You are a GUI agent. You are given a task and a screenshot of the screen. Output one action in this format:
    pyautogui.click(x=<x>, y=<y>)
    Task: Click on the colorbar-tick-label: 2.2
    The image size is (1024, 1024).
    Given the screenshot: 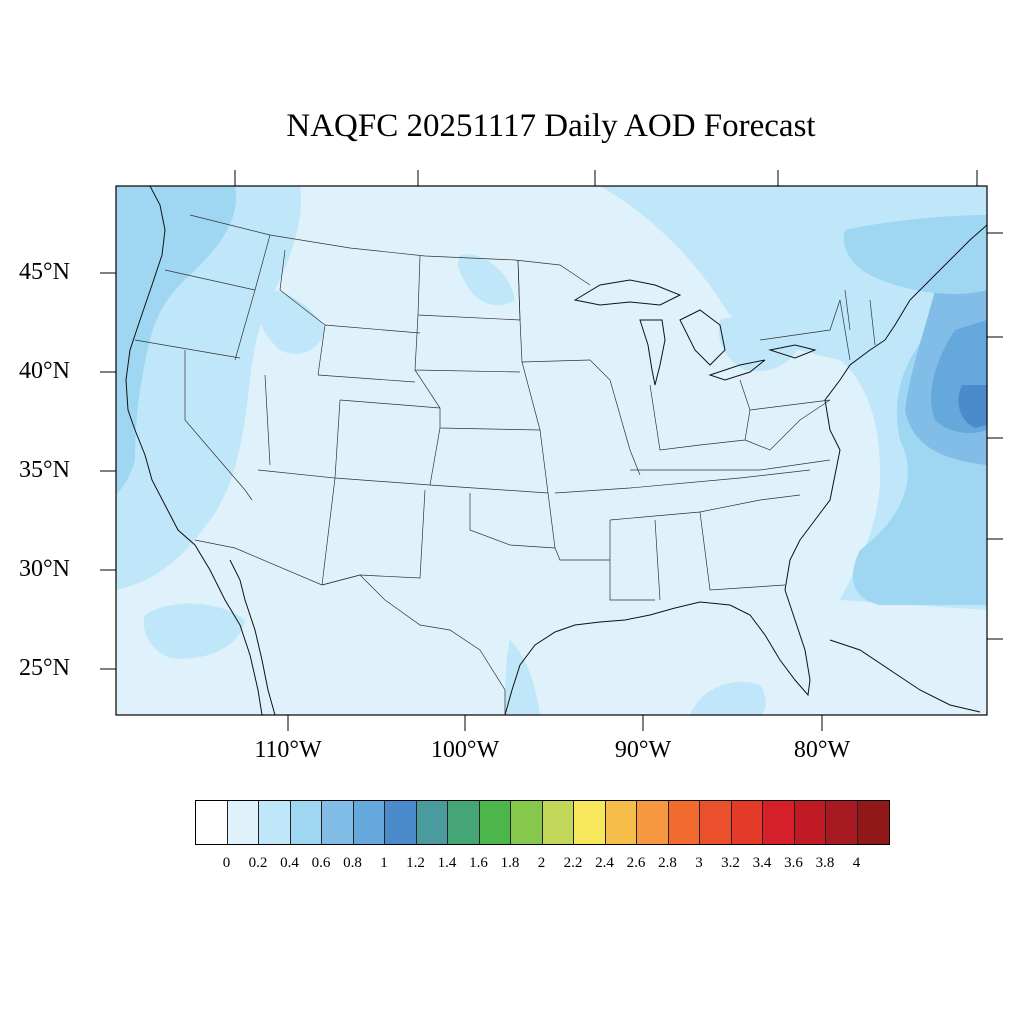 What is the action you would take?
    pyautogui.click(x=573, y=863)
    